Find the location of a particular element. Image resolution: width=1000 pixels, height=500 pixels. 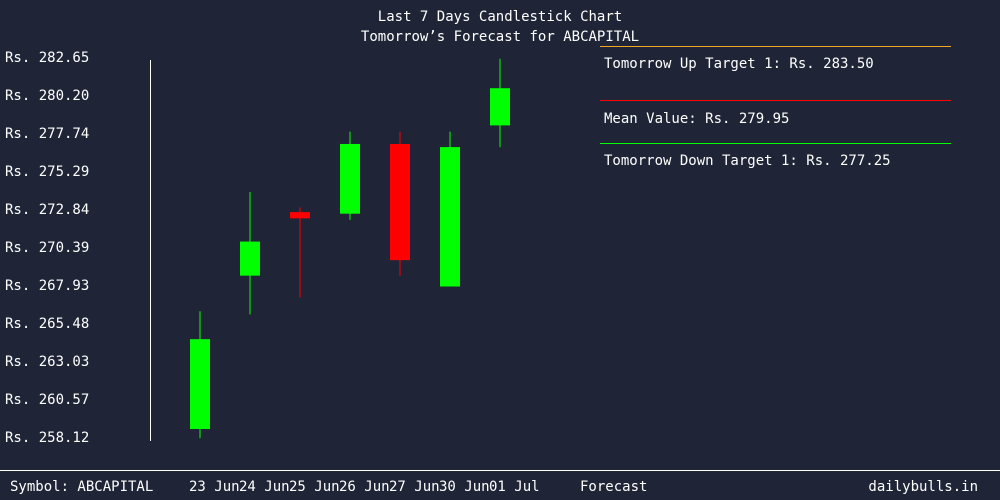

y-tick-label: Rs. 258.12 is located at coordinates (47, 438).